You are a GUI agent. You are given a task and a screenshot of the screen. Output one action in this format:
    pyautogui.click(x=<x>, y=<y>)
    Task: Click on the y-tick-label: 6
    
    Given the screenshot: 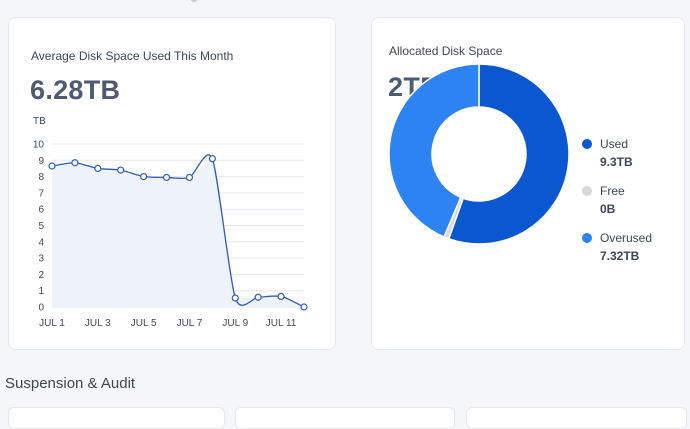 What is the action you would take?
    pyautogui.click(x=41, y=210)
    